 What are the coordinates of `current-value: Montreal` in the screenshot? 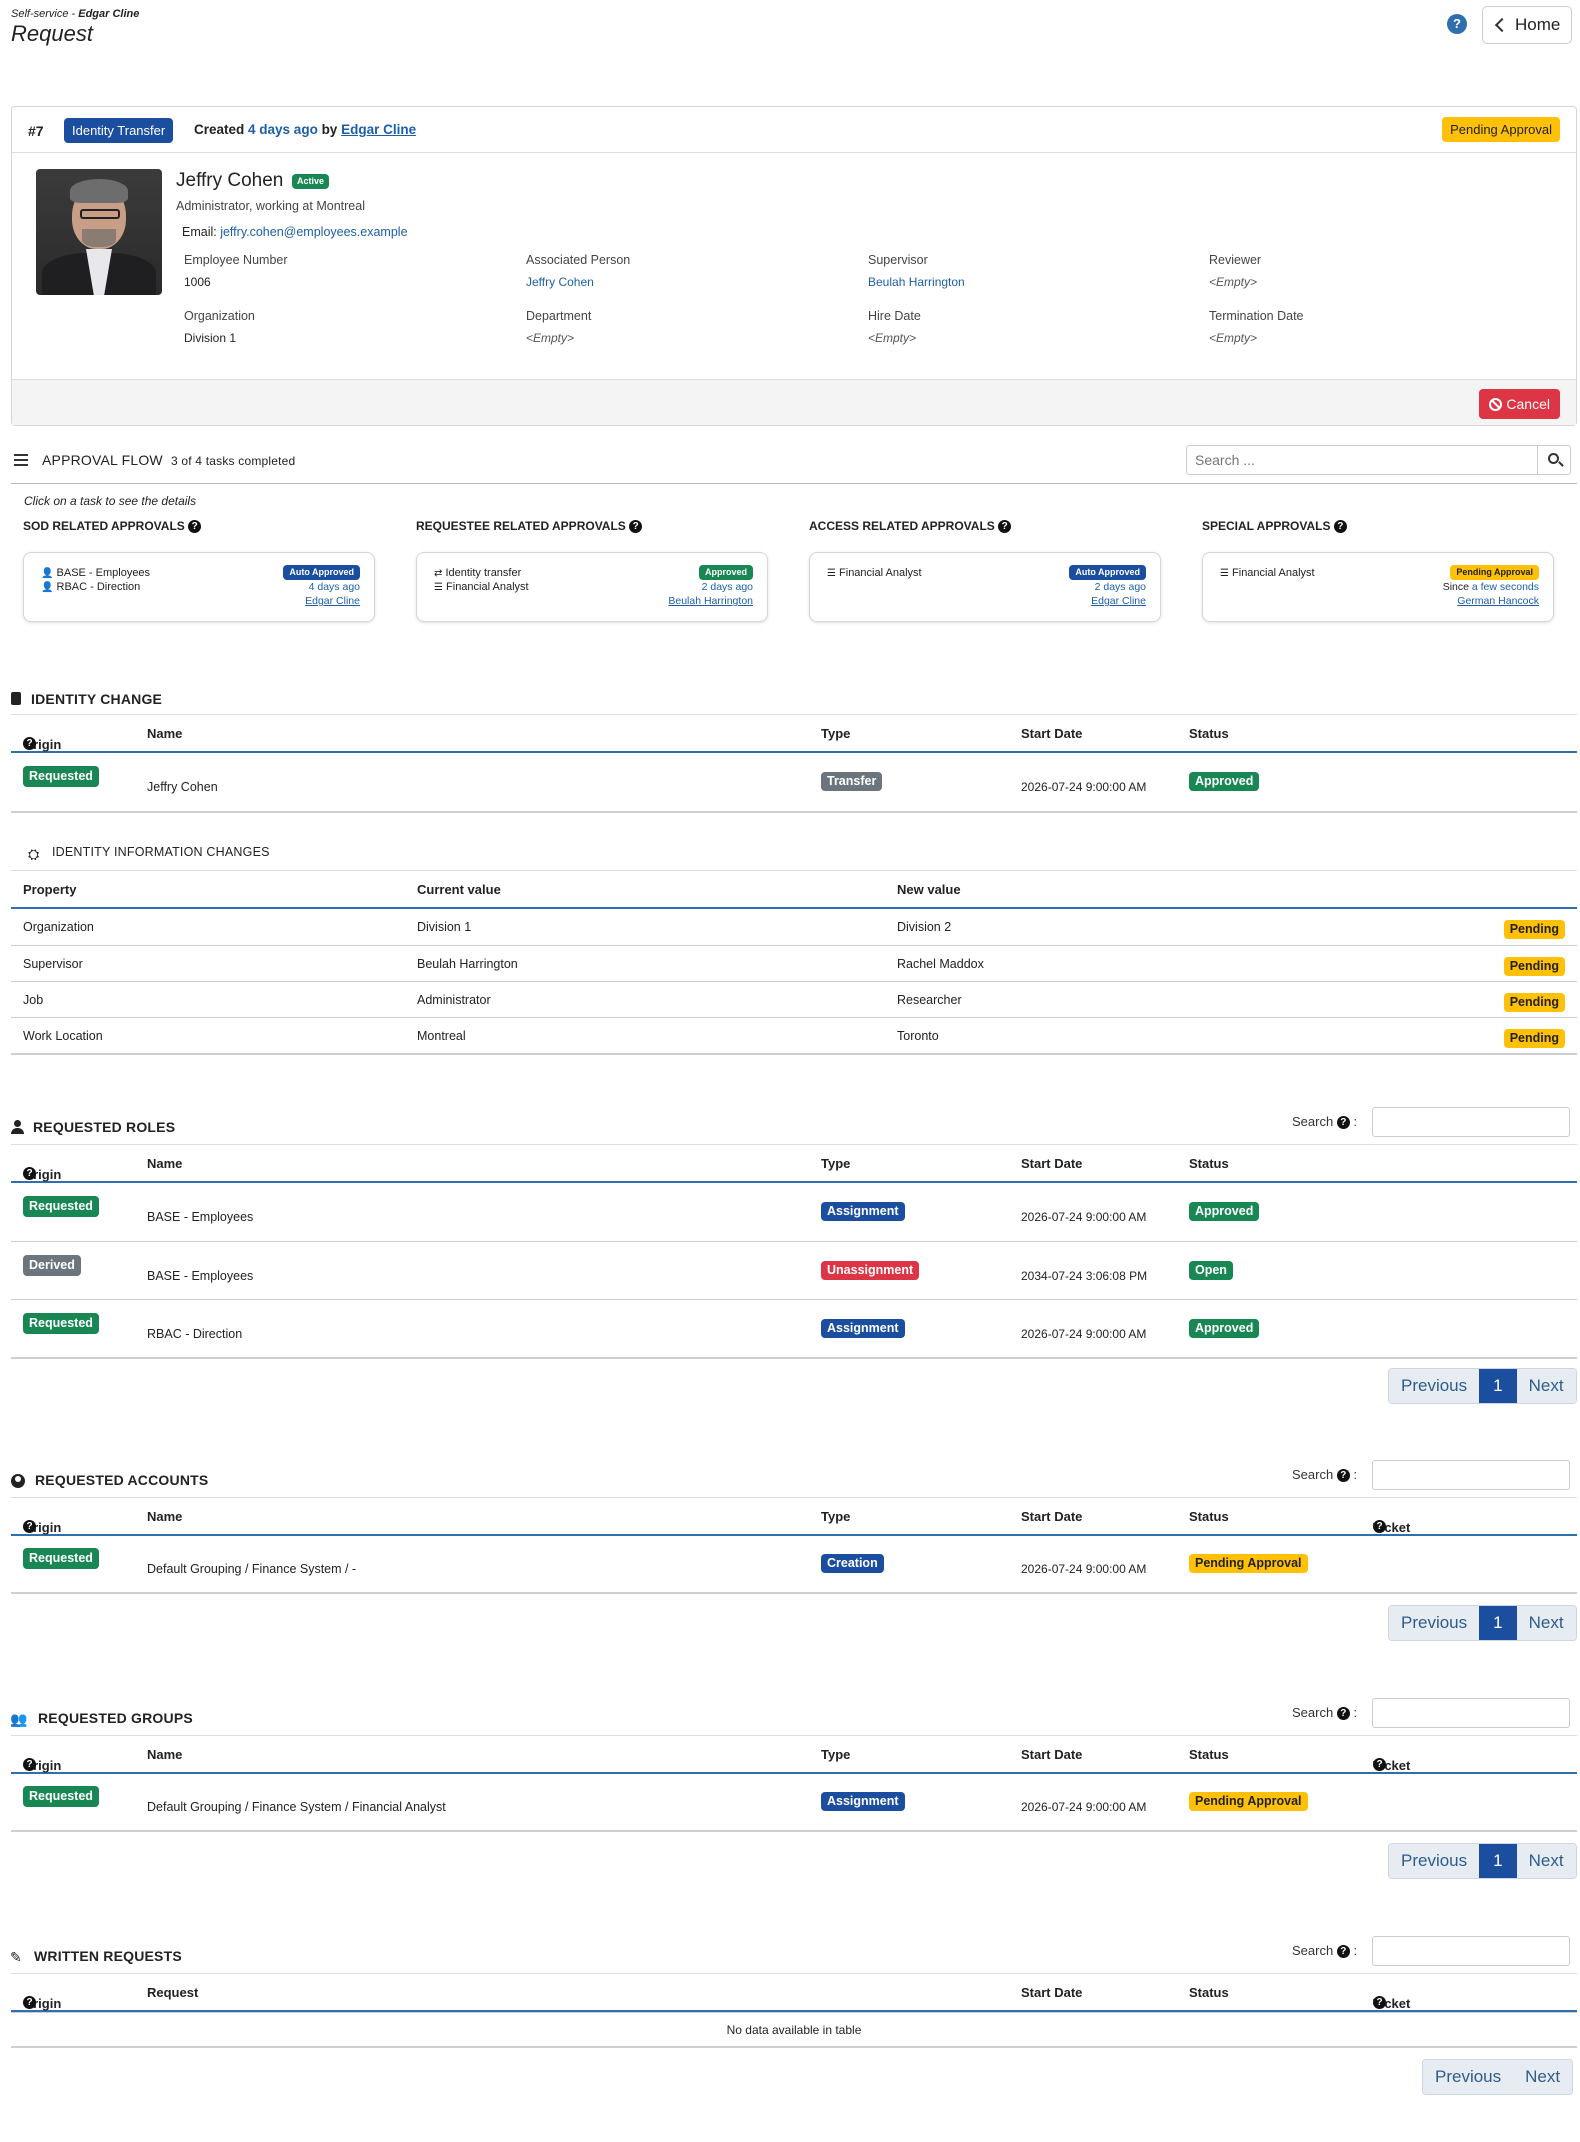 It's located at (441, 1036).